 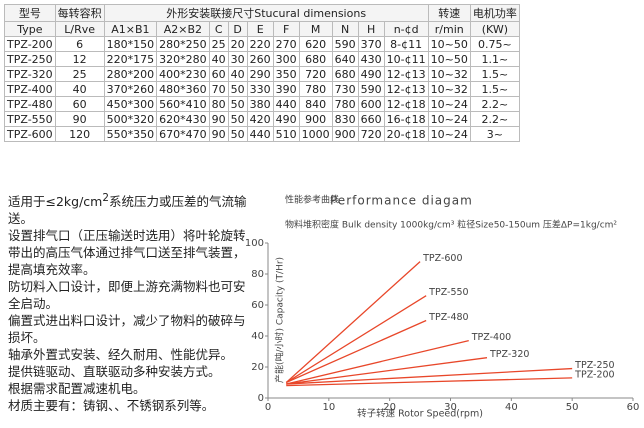 What do you see at coordinates (371, 134) in the screenshot?
I see `table-cell: 720` at bounding box center [371, 134].